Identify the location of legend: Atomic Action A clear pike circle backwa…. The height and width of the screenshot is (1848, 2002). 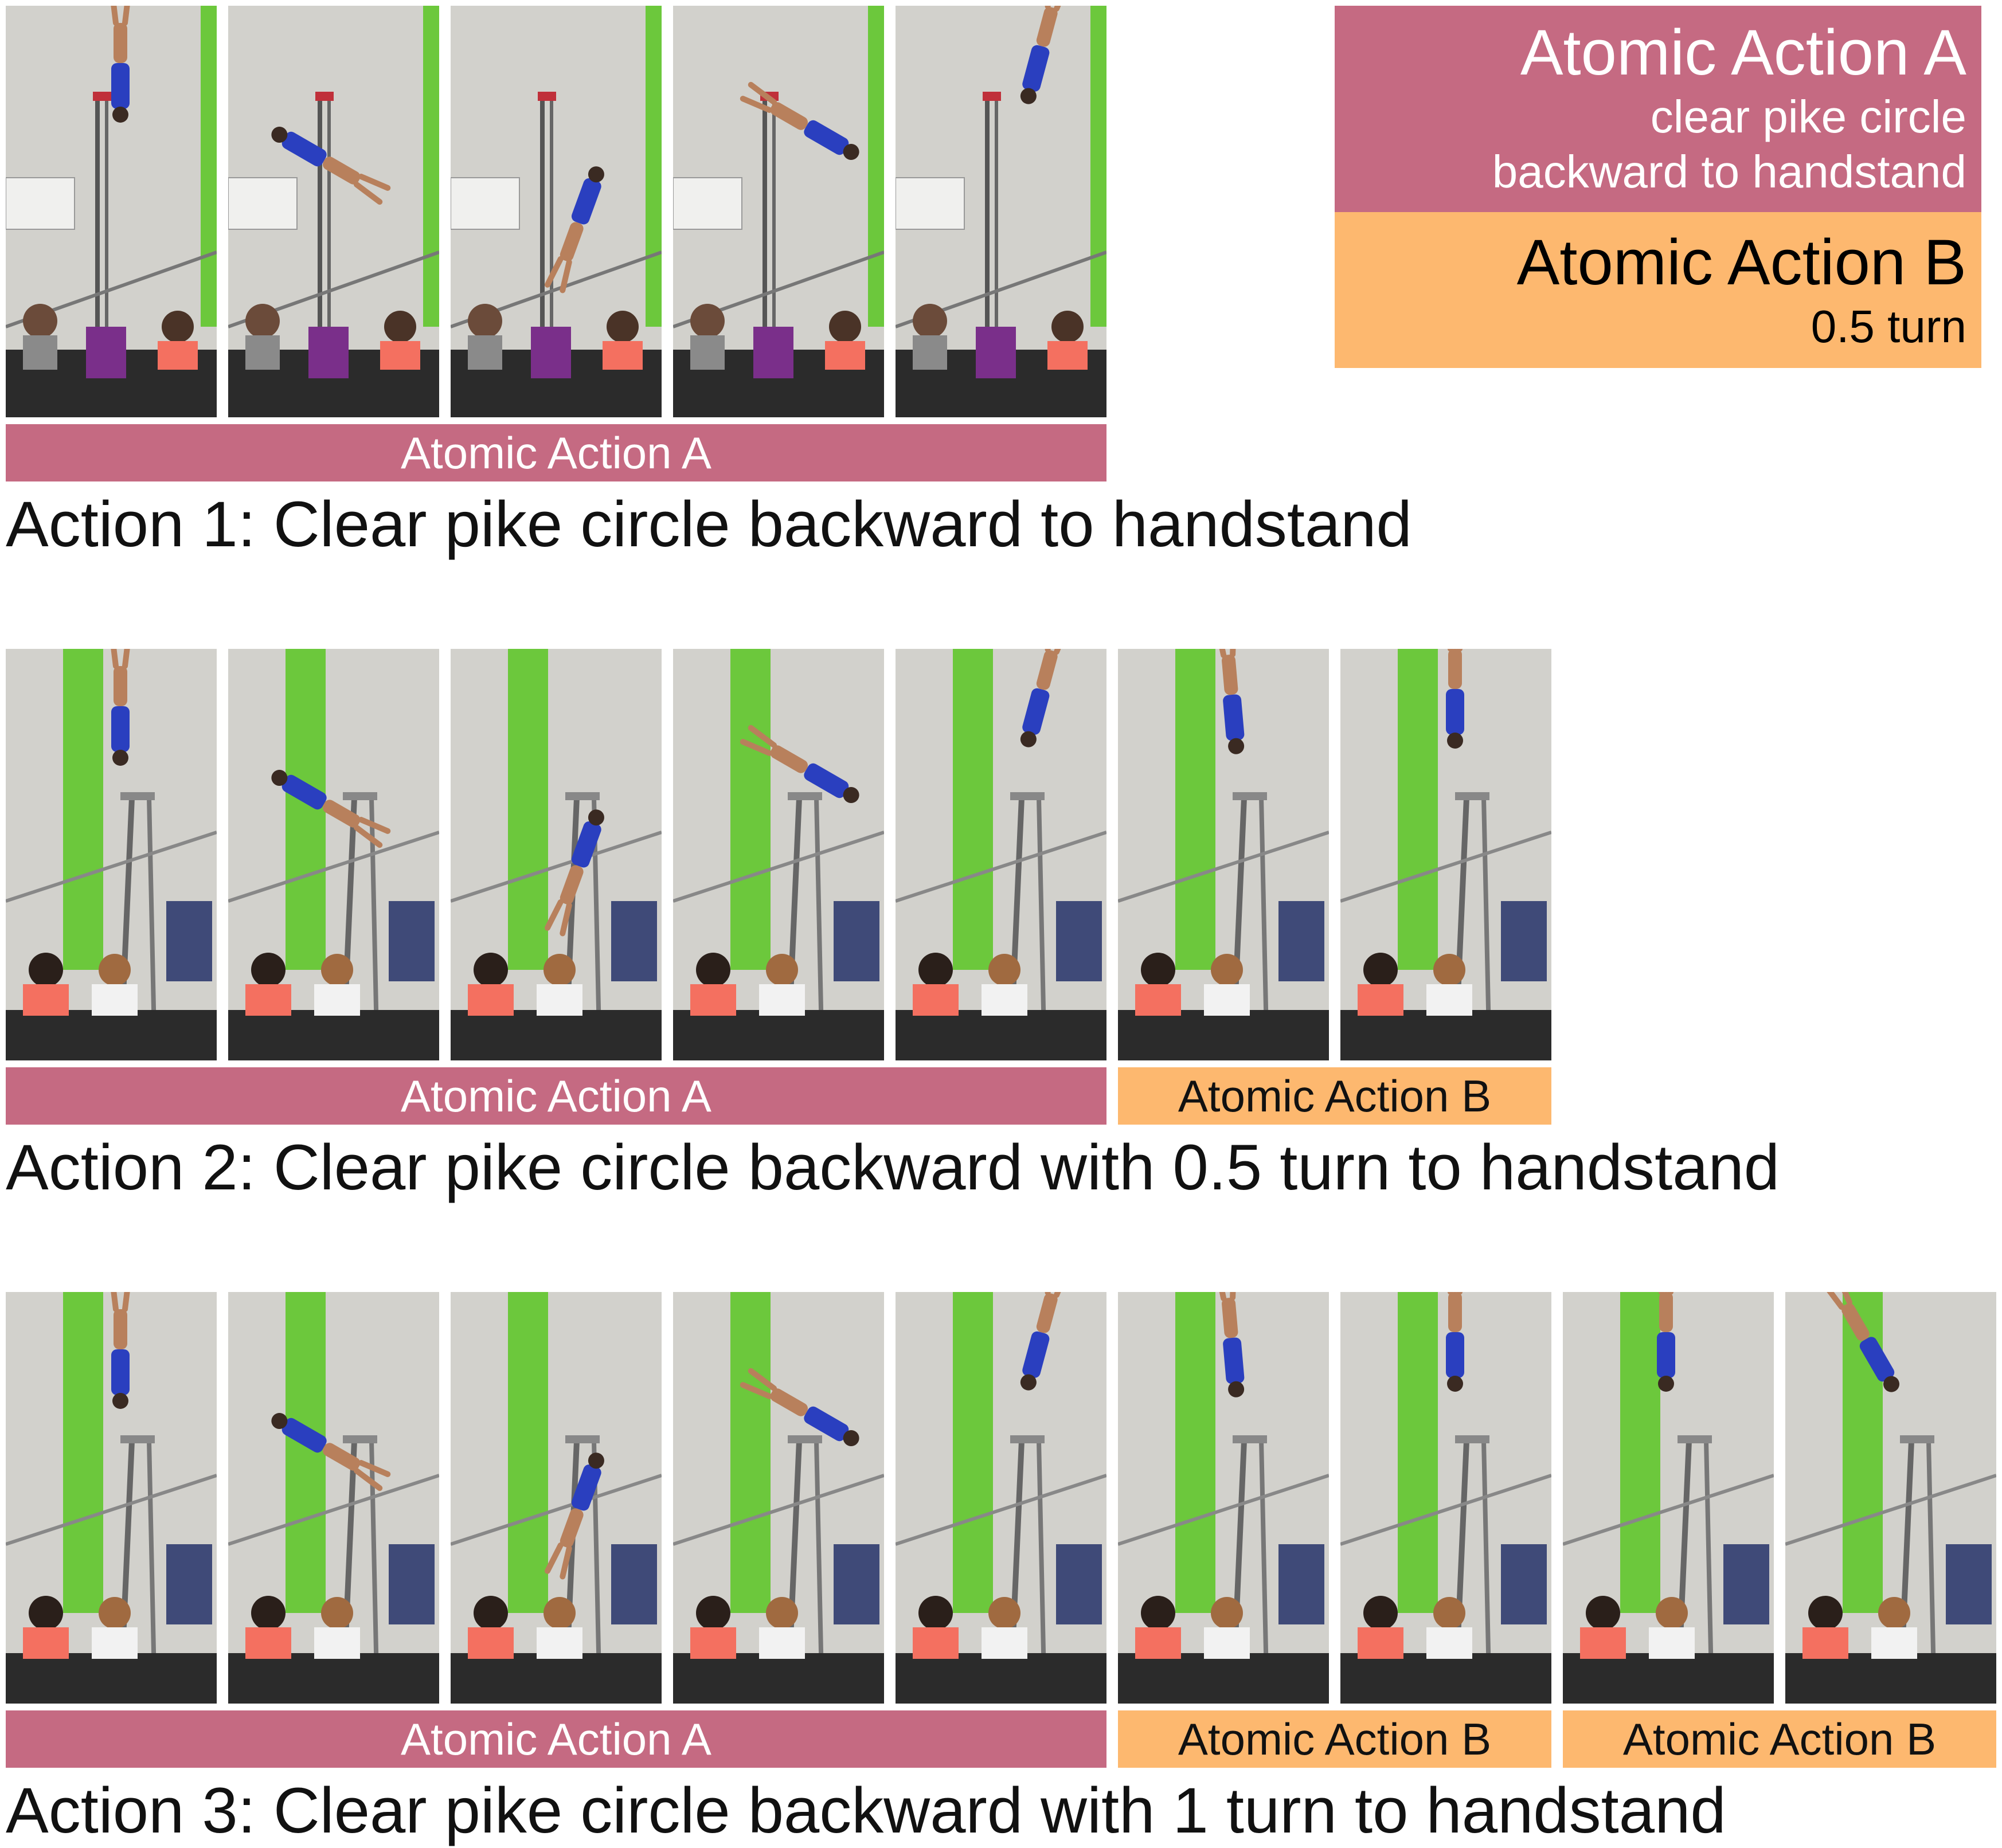
(1658, 187).